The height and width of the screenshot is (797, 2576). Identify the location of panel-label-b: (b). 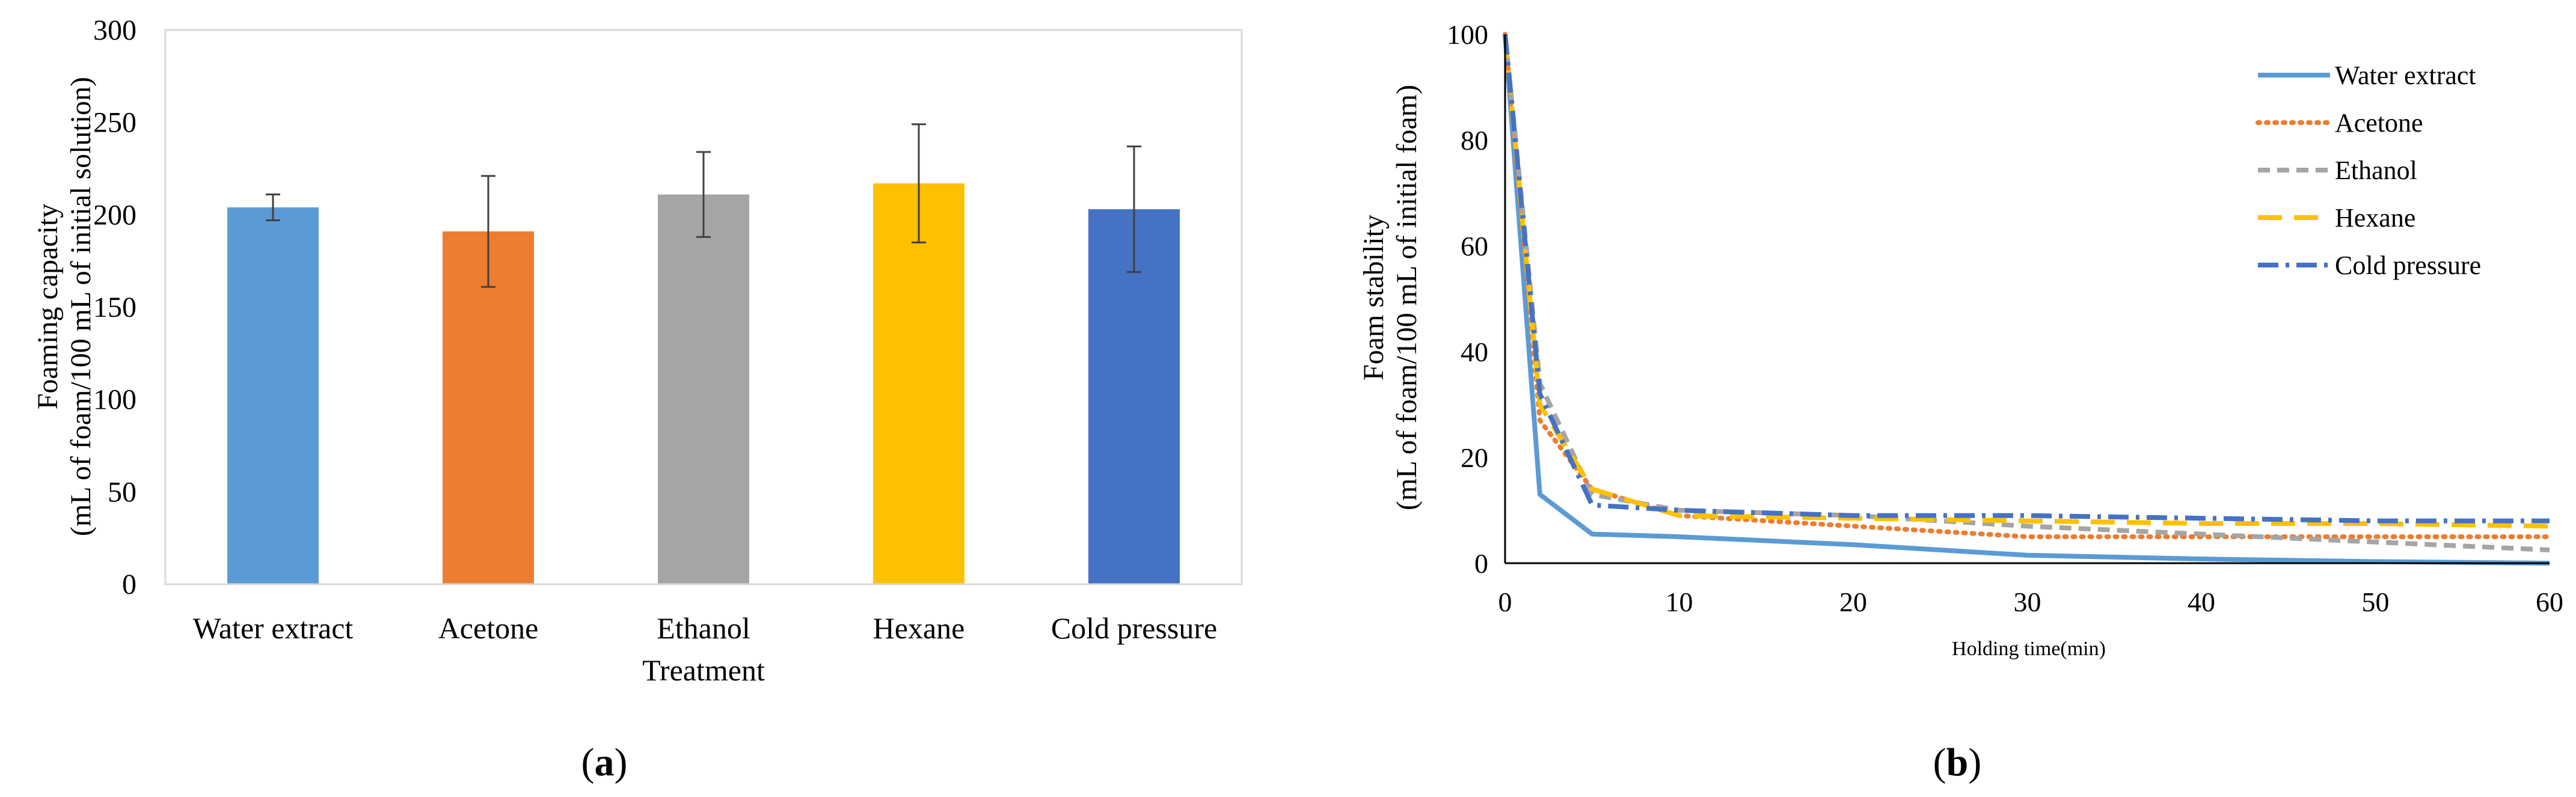
(1957, 762).